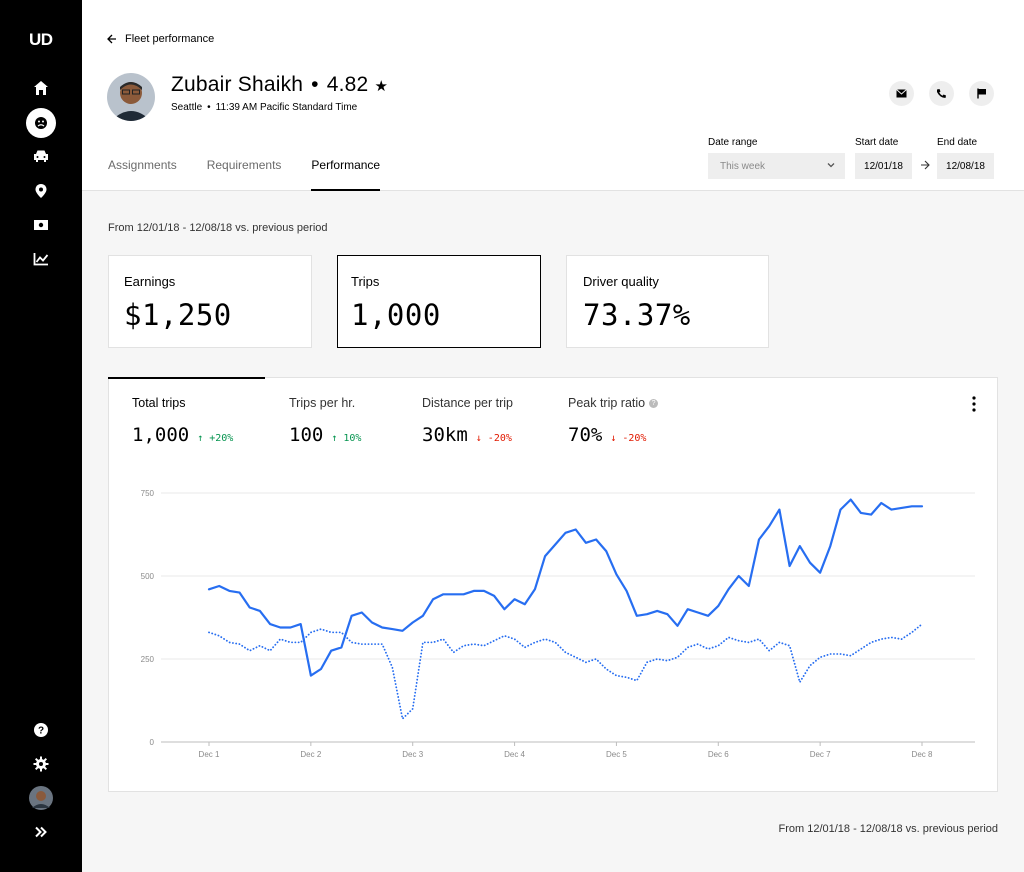 The image size is (1024, 872). I want to click on metric-total-trips: Total trips 1,000 ↑ +20%, so click(182, 421).